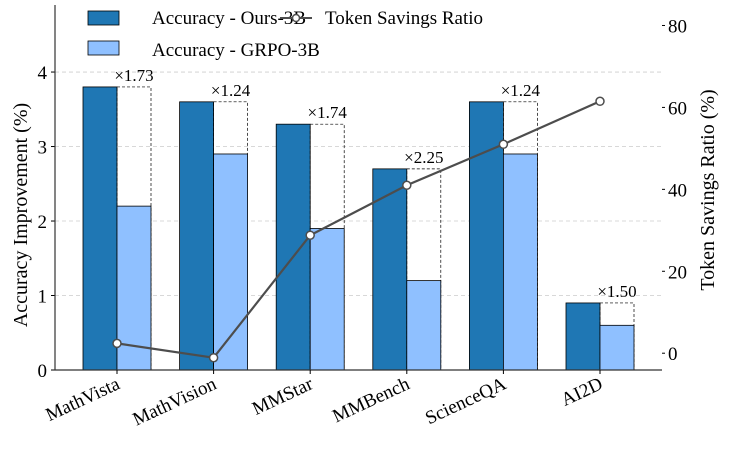 The width and height of the screenshot is (731, 472). Describe the element at coordinates (103, 48) in the screenshot. I see `legend-swatch-grpo` at that location.